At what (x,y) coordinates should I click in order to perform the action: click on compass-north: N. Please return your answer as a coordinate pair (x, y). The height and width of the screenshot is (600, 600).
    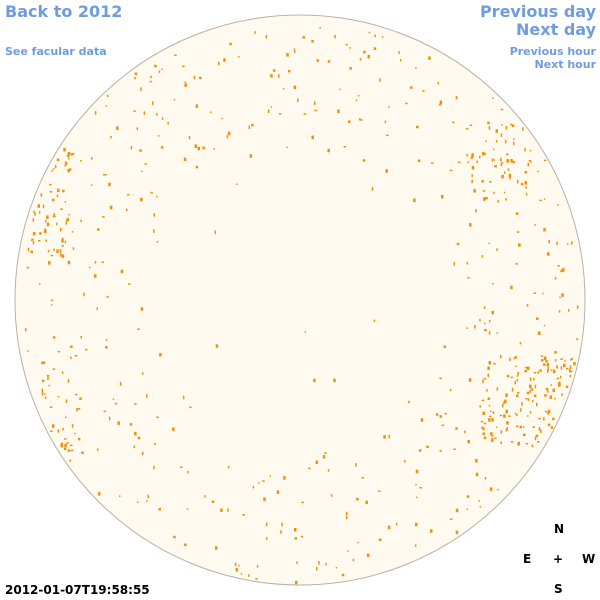
    Looking at the image, I should click on (559, 529).